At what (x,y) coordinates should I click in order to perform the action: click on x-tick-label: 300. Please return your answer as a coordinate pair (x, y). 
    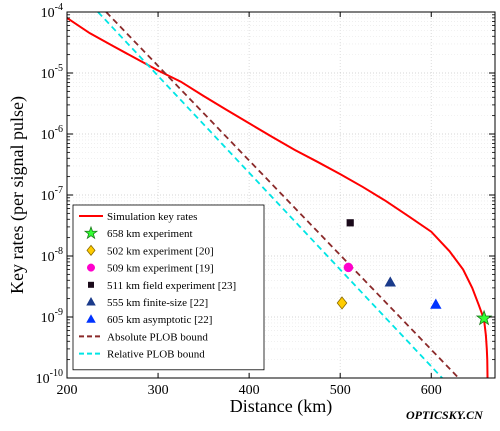
    Looking at the image, I should click on (158, 390).